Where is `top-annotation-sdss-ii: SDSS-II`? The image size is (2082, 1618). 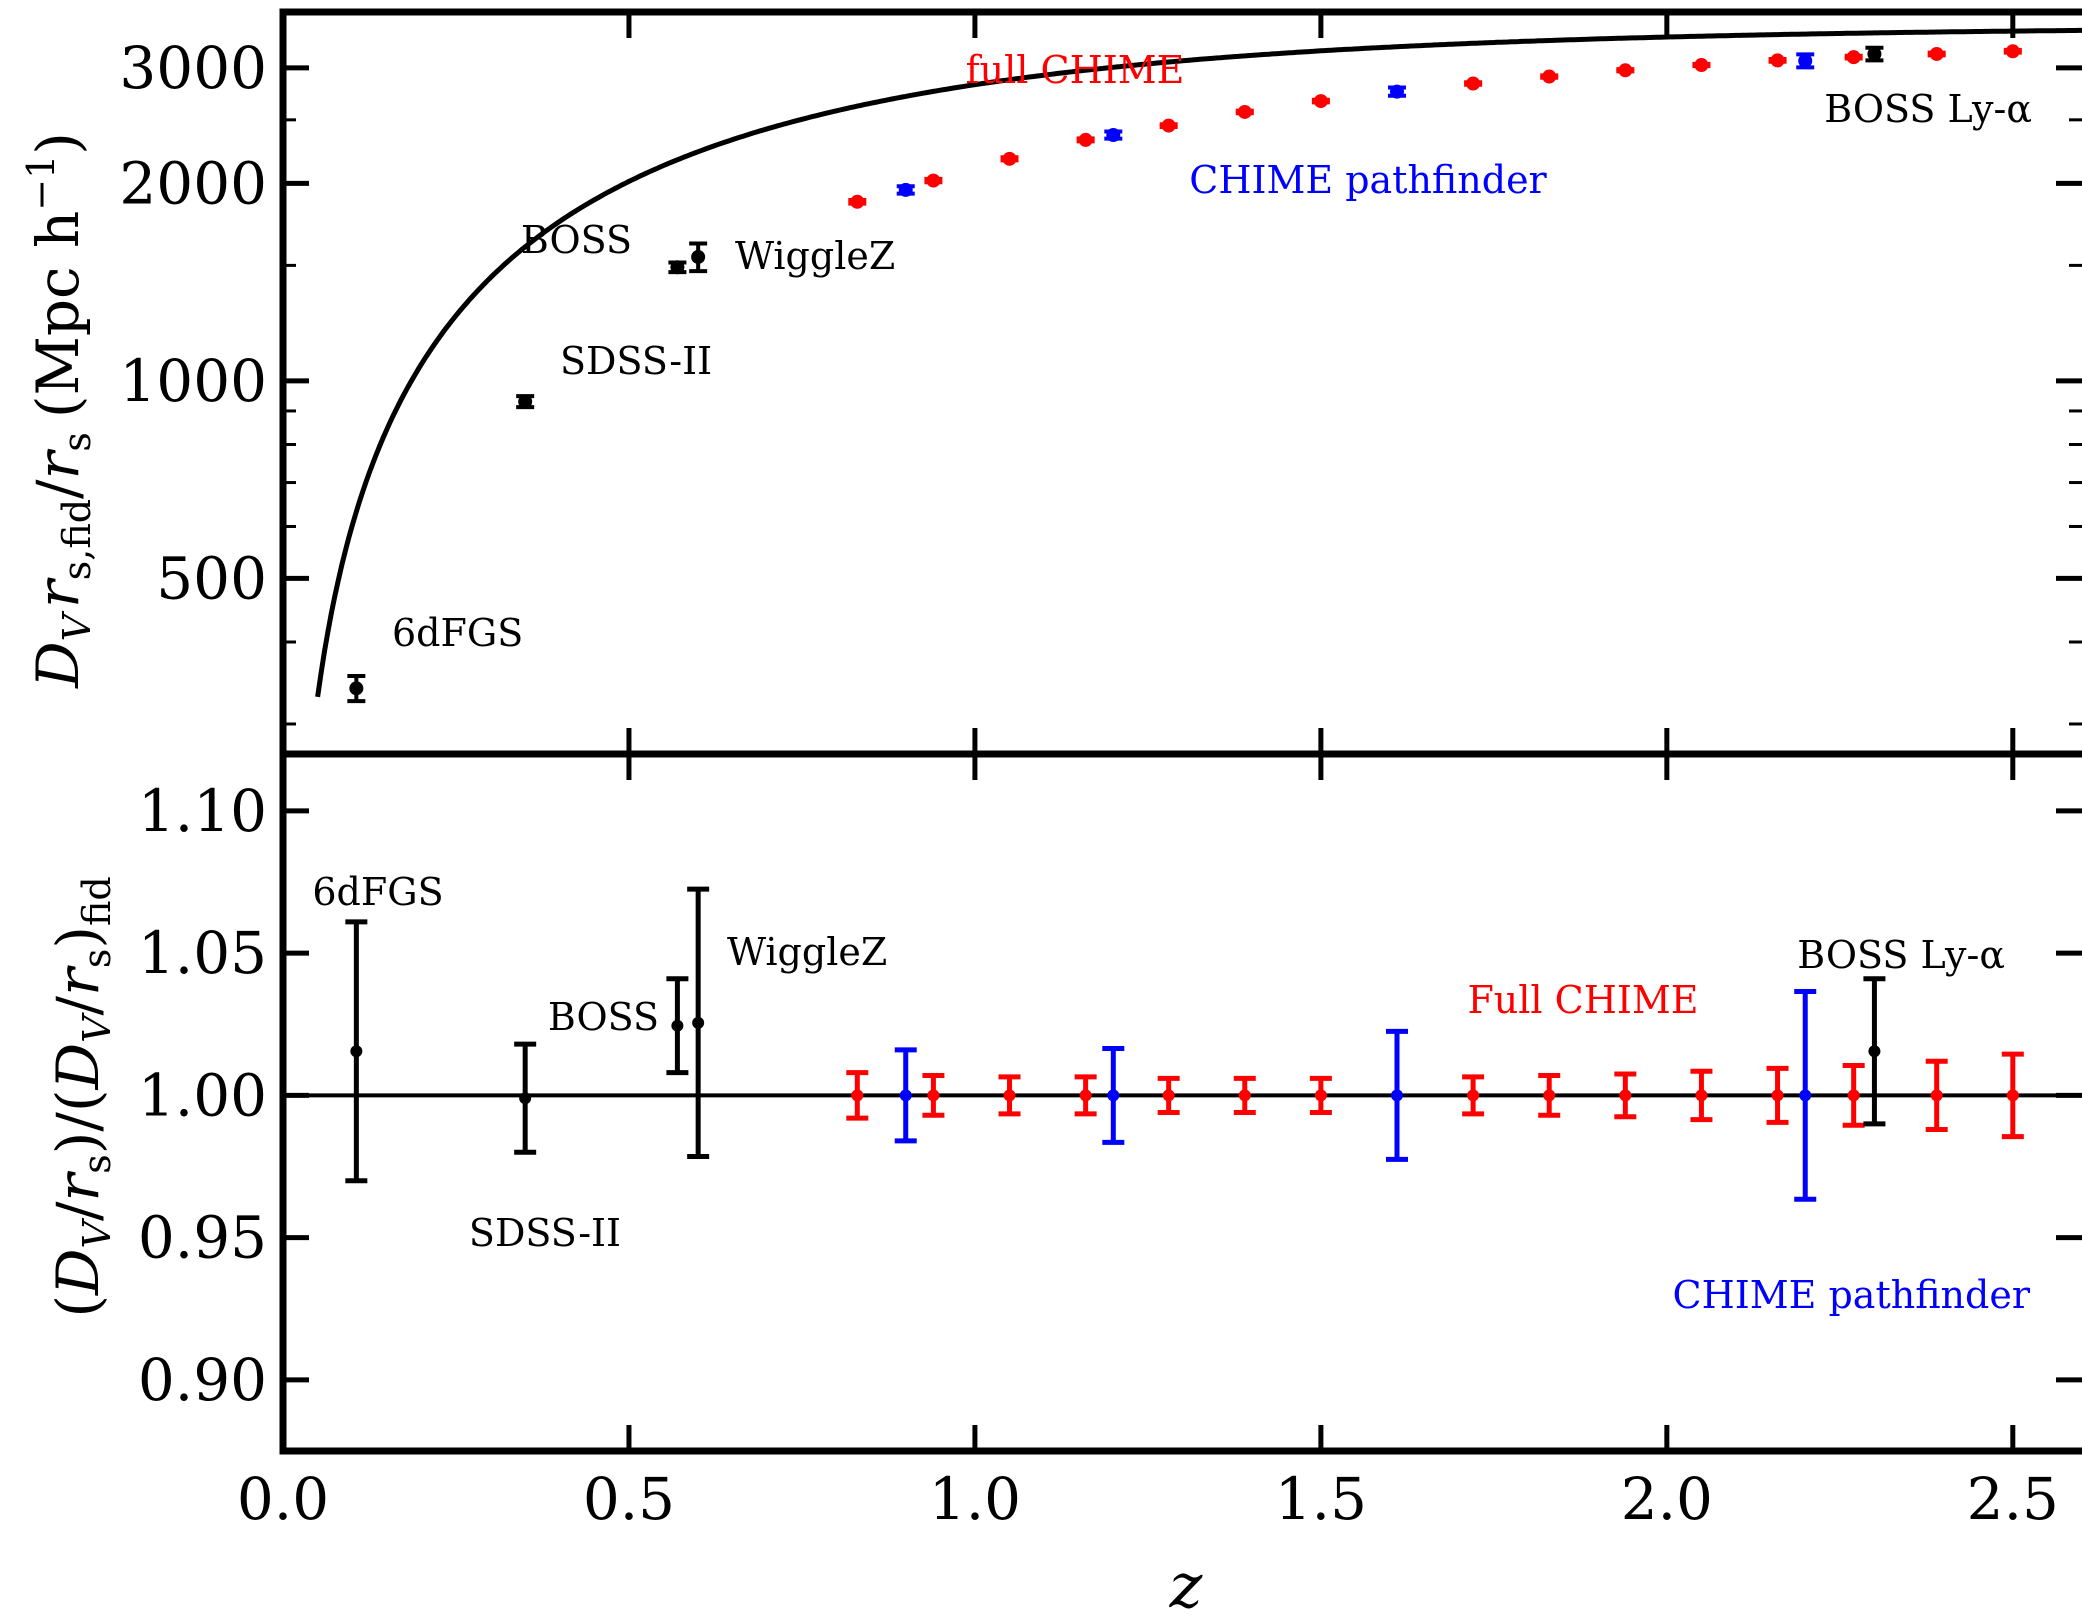 top-annotation-sdss-ii: SDSS-II is located at coordinates (636, 361).